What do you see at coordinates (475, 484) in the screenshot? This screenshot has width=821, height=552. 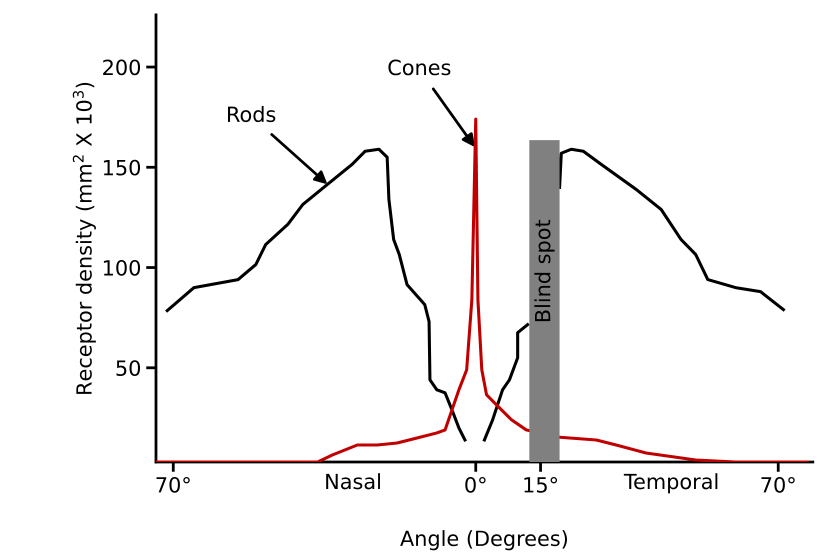 I see `x-tick-label: 0°` at bounding box center [475, 484].